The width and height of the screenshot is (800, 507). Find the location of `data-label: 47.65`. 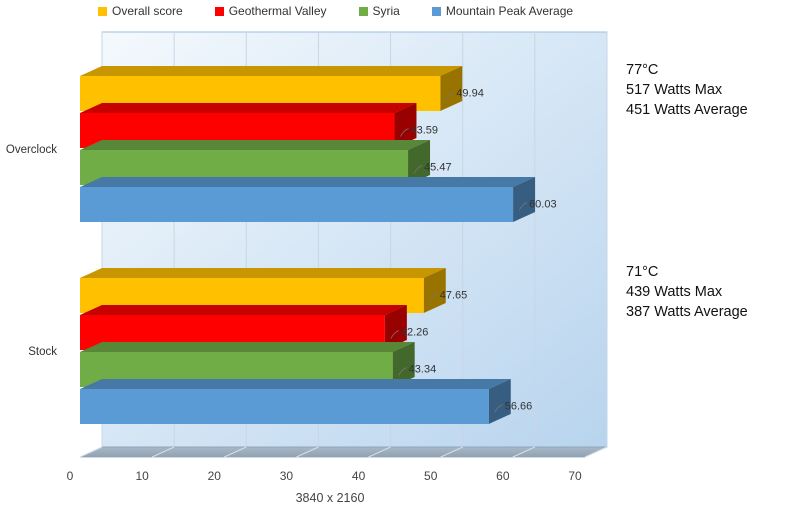

data-label: 47.65 is located at coordinates (454, 296).